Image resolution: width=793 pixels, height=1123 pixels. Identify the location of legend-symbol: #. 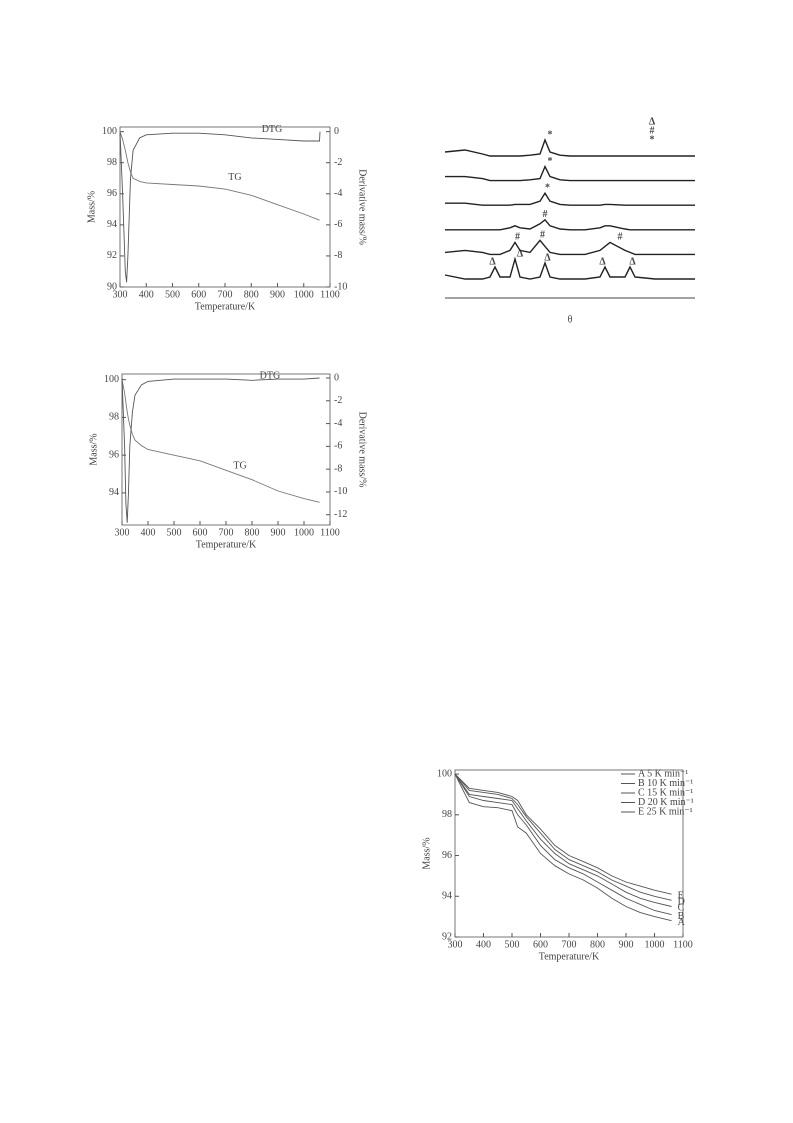
(652, 130).